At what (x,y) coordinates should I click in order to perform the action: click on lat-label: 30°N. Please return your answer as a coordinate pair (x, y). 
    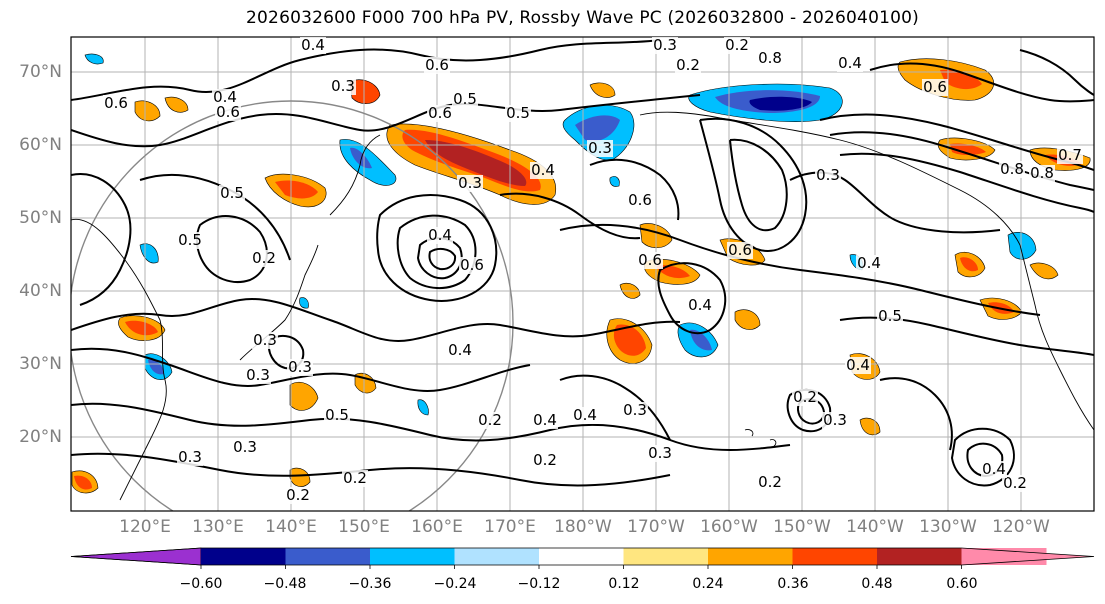
    Looking at the image, I should click on (40, 364).